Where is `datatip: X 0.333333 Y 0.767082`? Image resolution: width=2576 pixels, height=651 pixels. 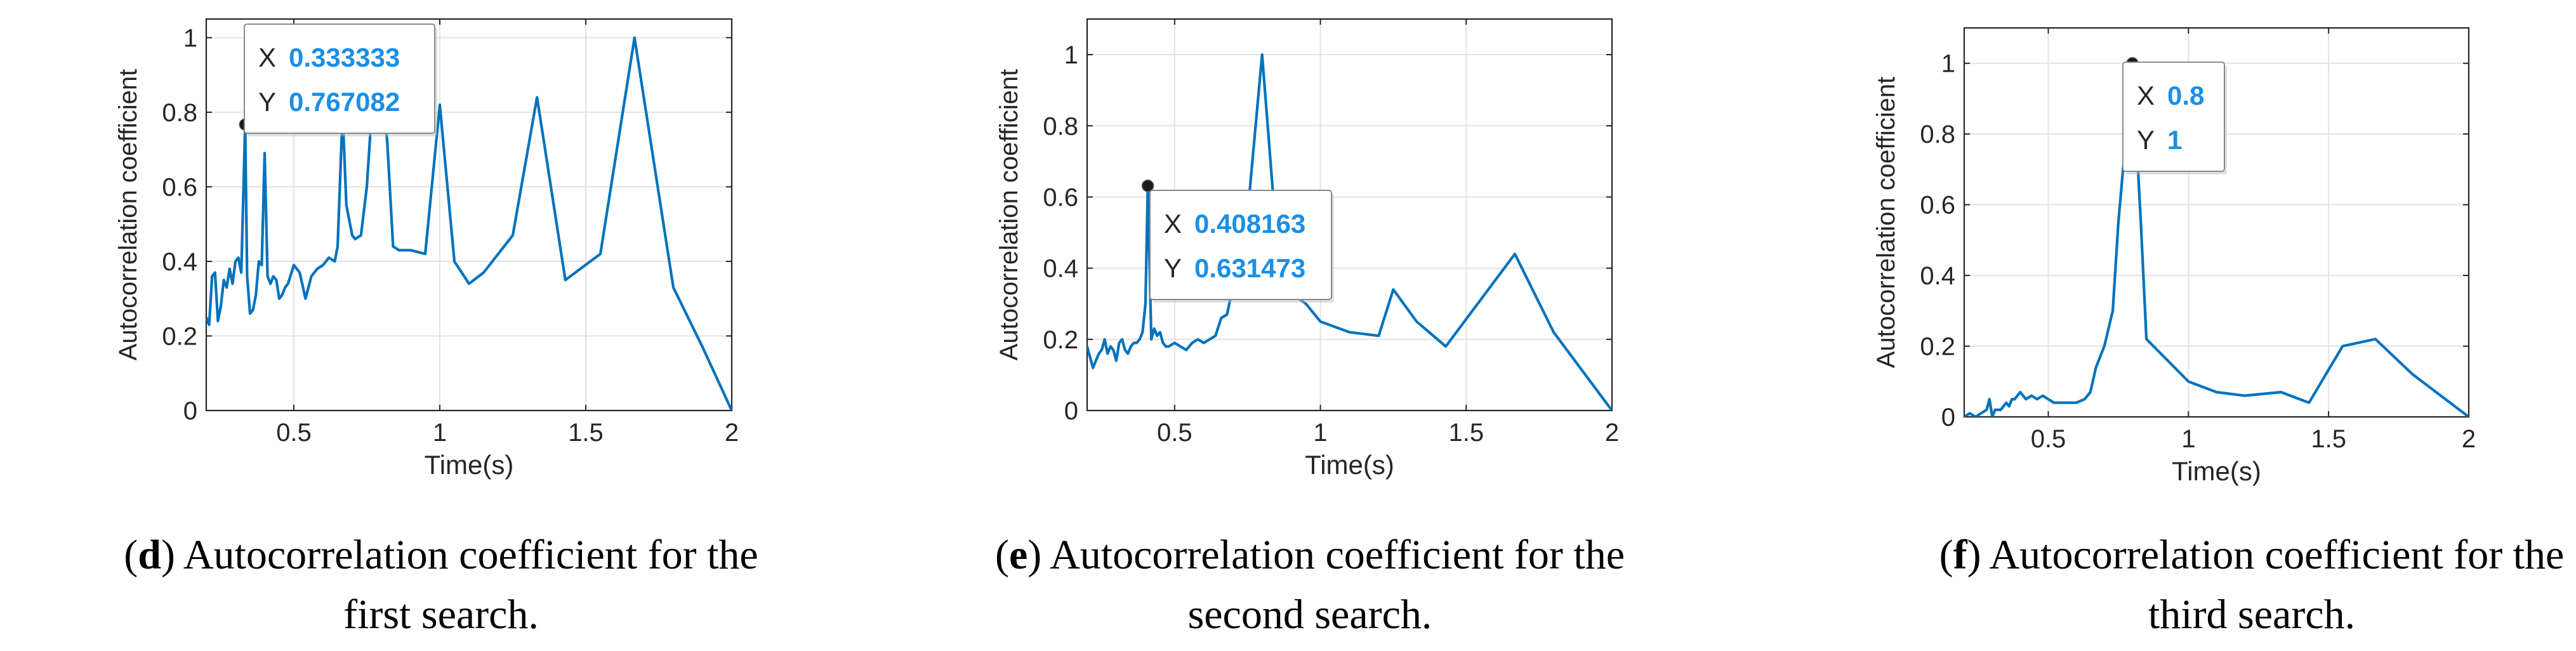
datatip: X 0.333333 Y 0.767082 is located at coordinates (340, 80).